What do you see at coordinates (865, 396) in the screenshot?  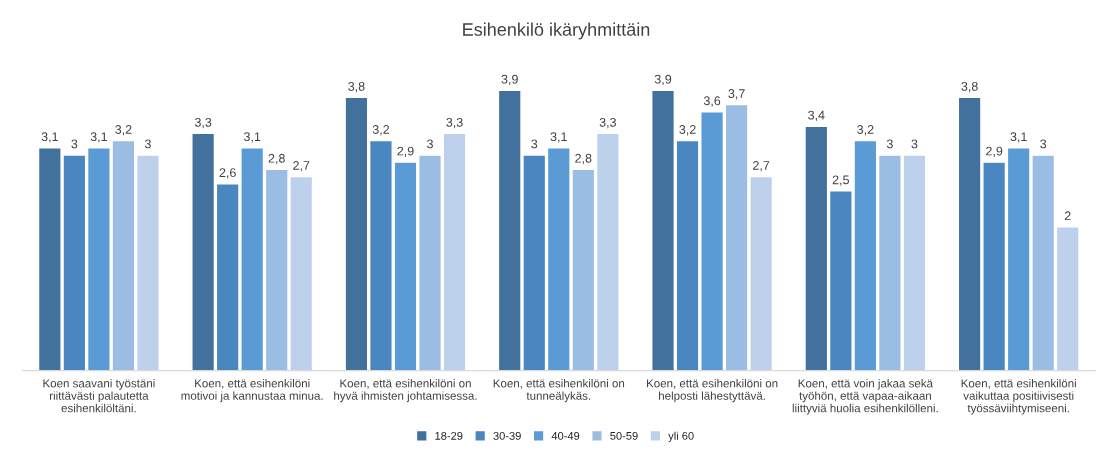 I see `x-tick-label: Koen, että voin jakaa sekä työhön, että vapaa-aikaan liittyviä huolia esihenkilölleni.` at bounding box center [865, 396].